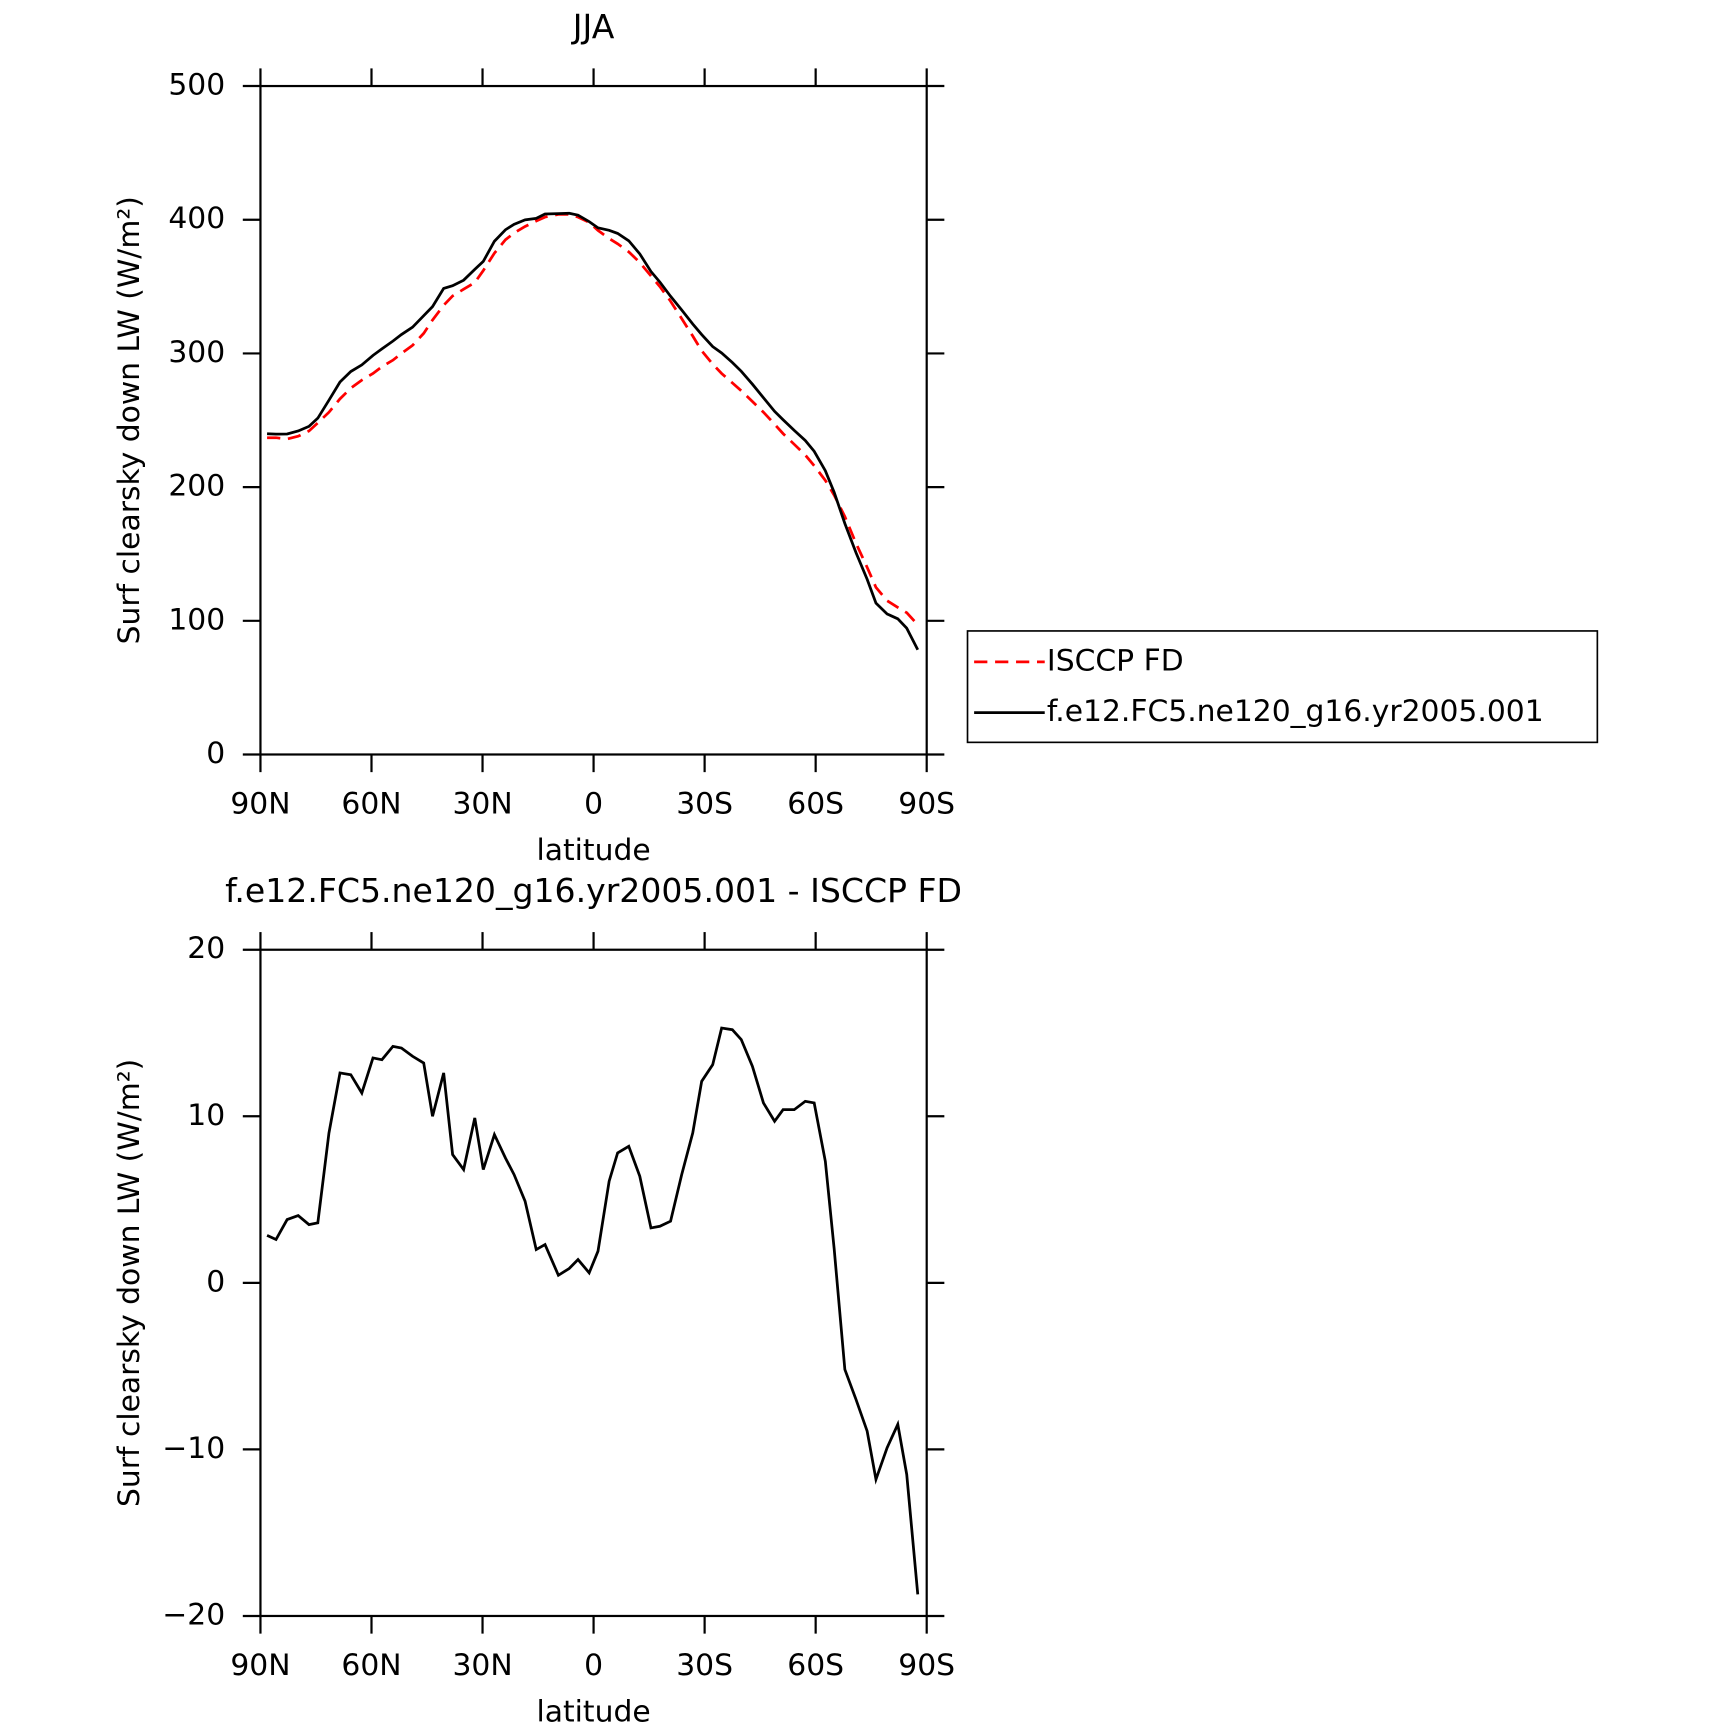  Describe the element at coordinates (196, 486) in the screenshot. I see `y-tick-label: 200` at that location.